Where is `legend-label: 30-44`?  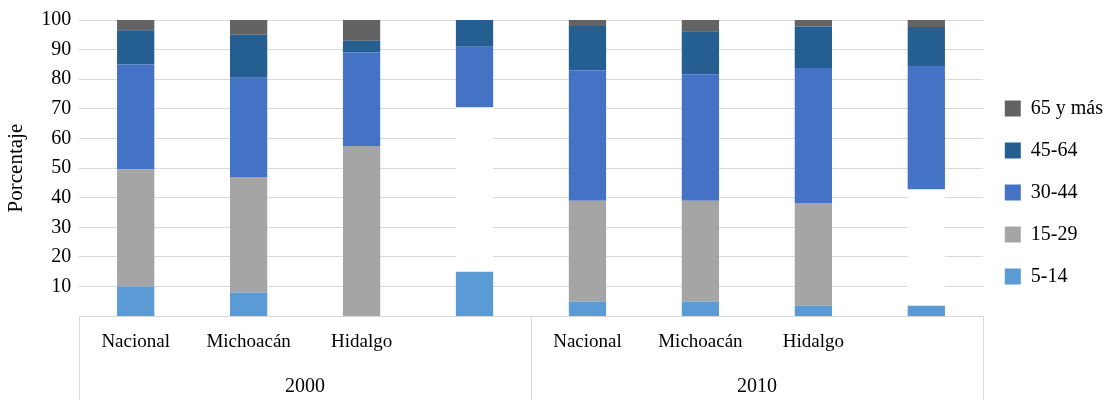 legend-label: 30-44 is located at coordinates (1054, 190).